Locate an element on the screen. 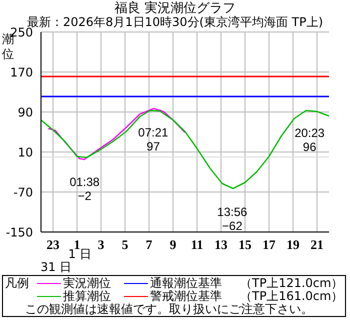 The width and height of the screenshot is (350, 320). x-tick-label: 3 is located at coordinates (101, 244).